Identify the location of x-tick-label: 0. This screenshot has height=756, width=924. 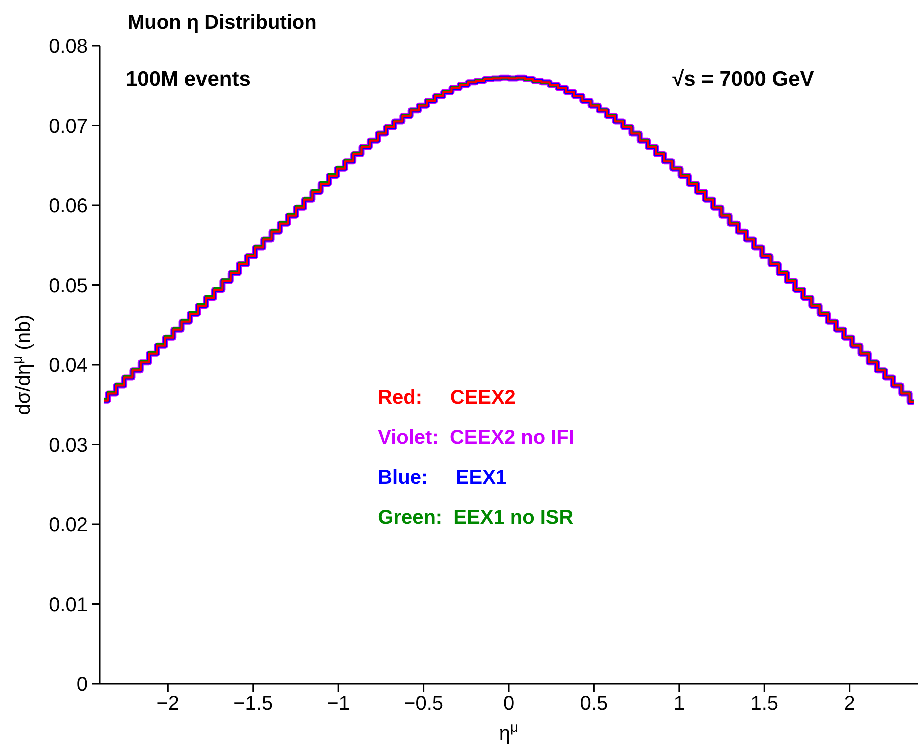
(509, 704).